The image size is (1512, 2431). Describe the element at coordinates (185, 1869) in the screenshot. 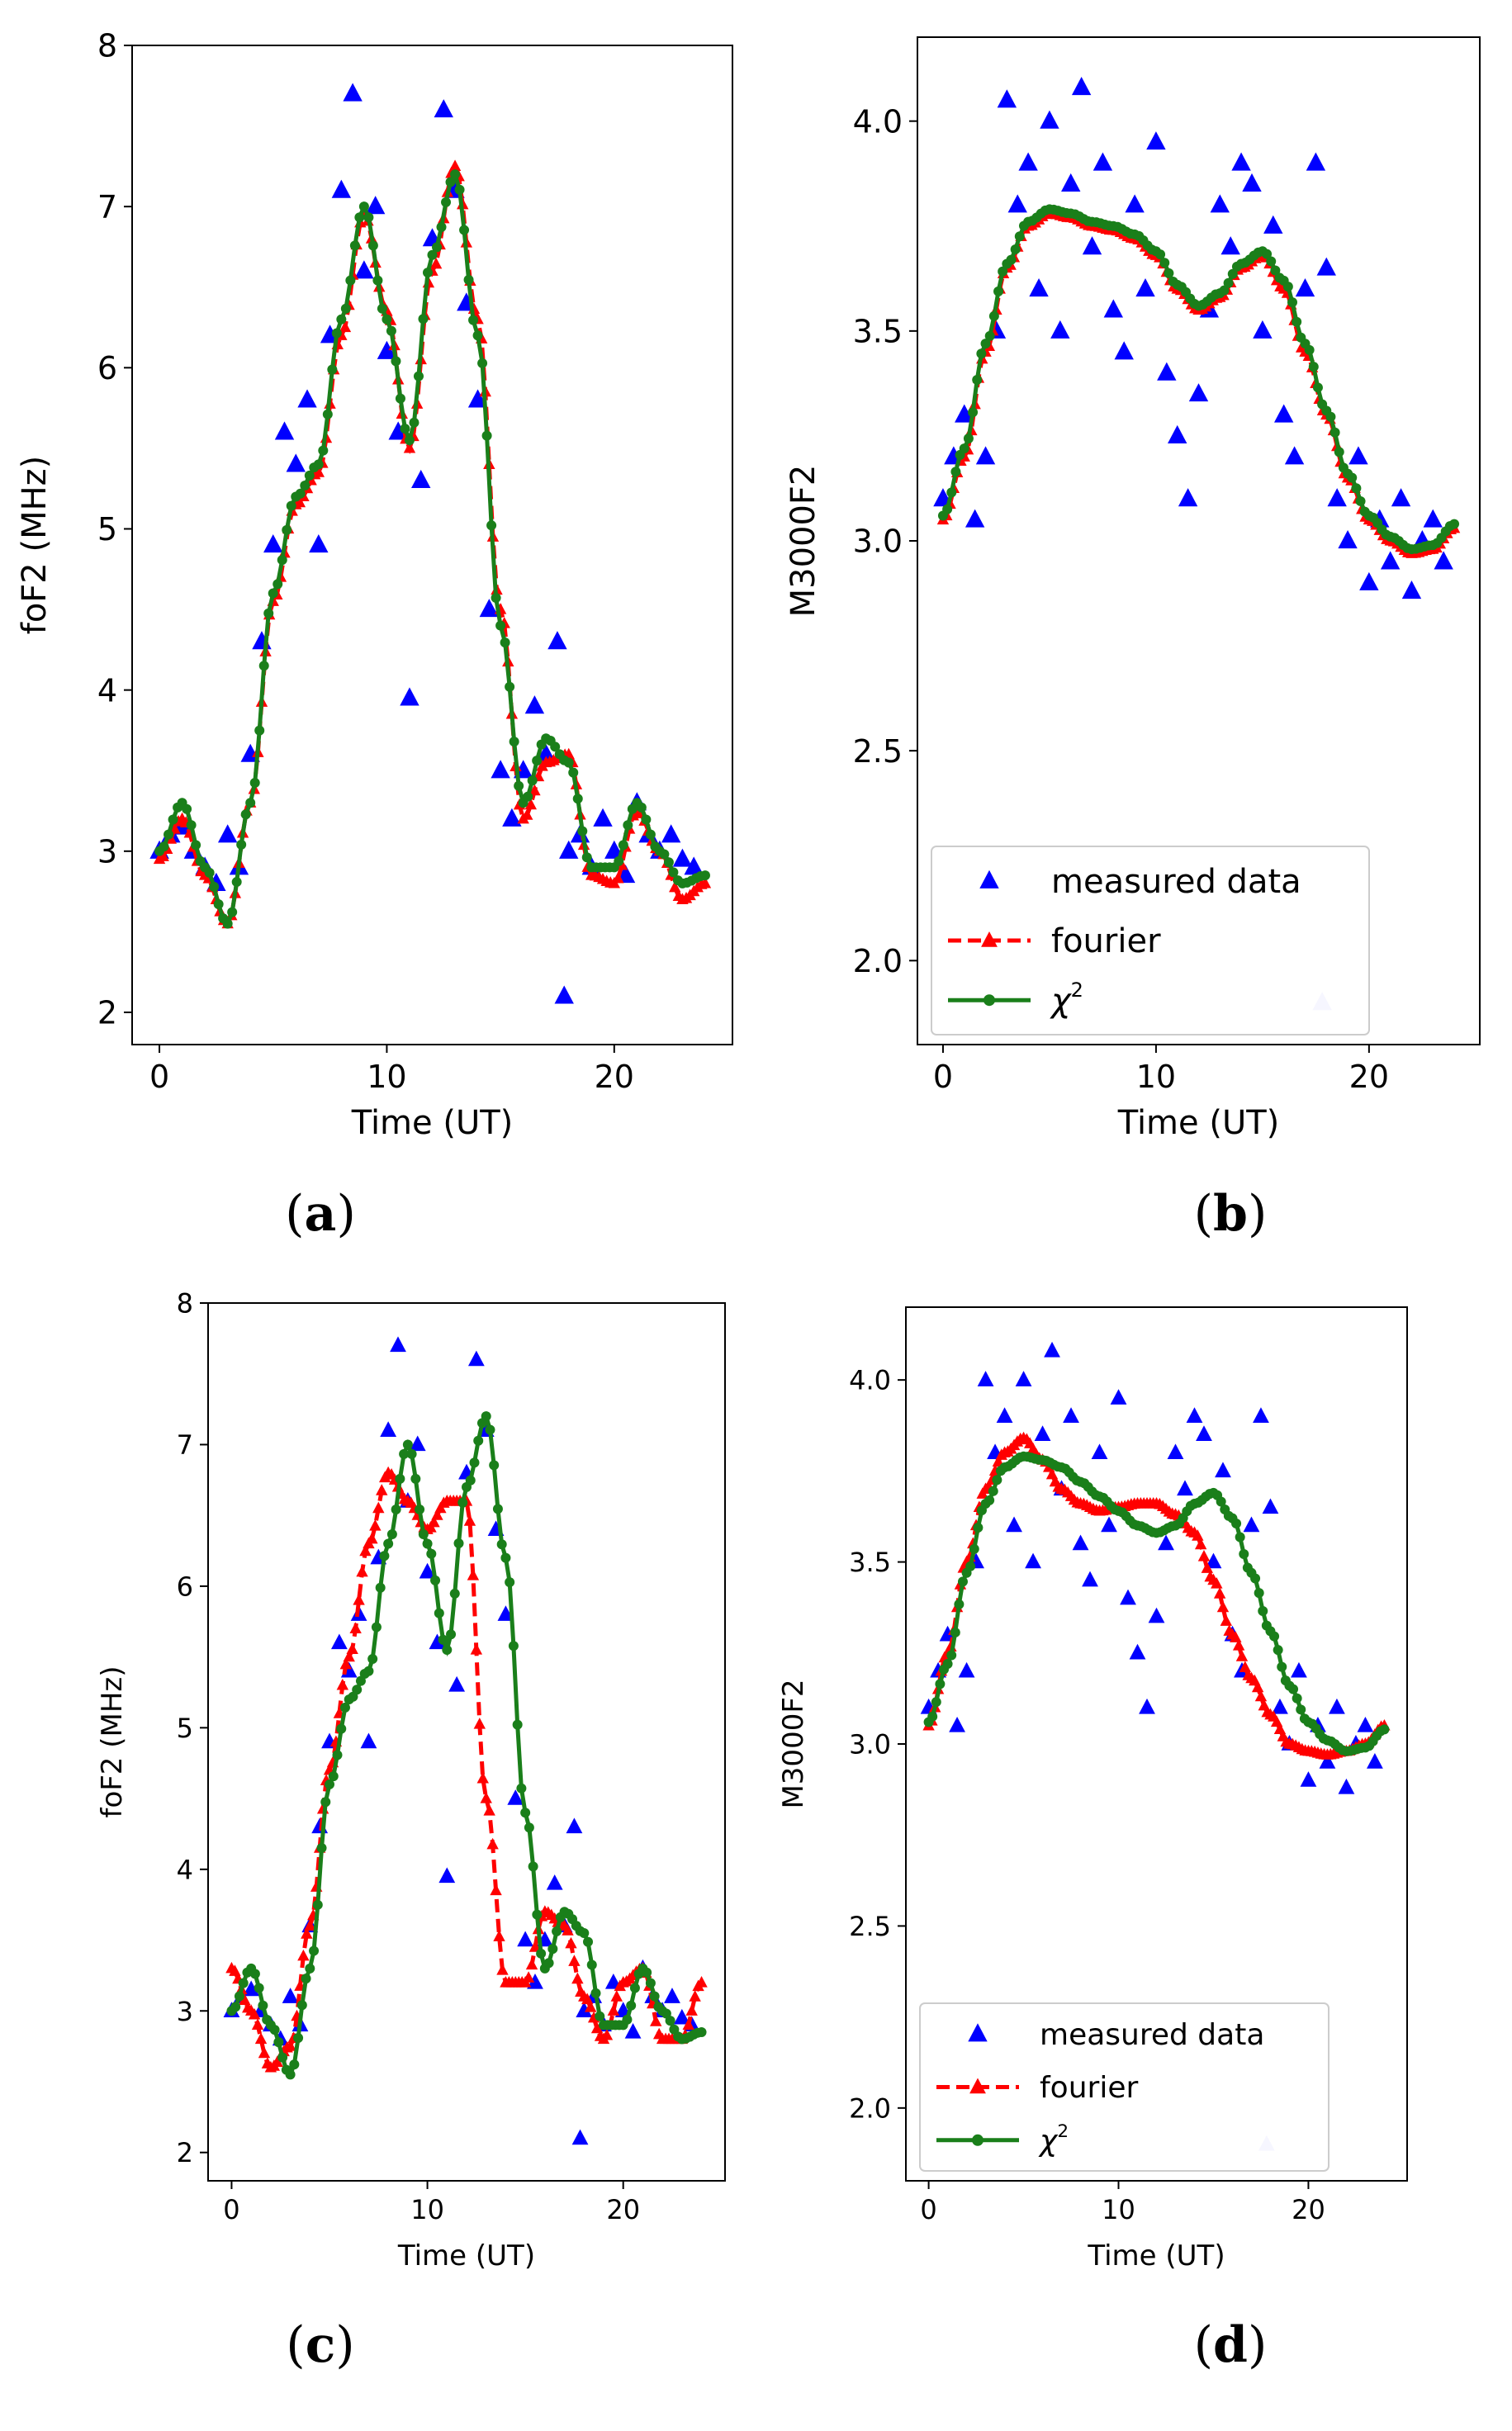

I see `y-tick-label: 4` at that location.